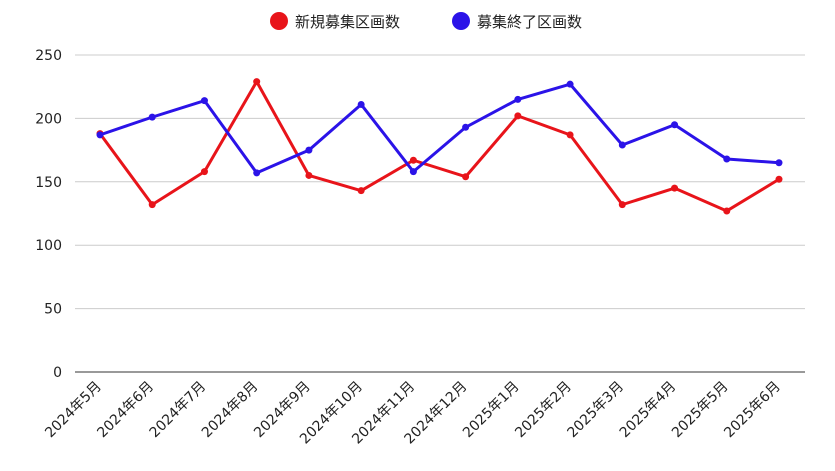  Describe the element at coordinates (48, 214) in the screenshot. I see `y-axis-ticks: 0 50 100 150 200 250` at that location.